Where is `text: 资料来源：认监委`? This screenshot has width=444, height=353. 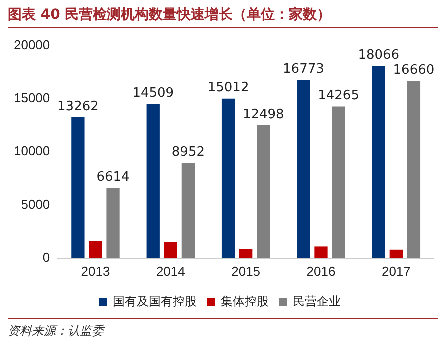 text: 资料来源：认监委 is located at coordinates (223, 329).